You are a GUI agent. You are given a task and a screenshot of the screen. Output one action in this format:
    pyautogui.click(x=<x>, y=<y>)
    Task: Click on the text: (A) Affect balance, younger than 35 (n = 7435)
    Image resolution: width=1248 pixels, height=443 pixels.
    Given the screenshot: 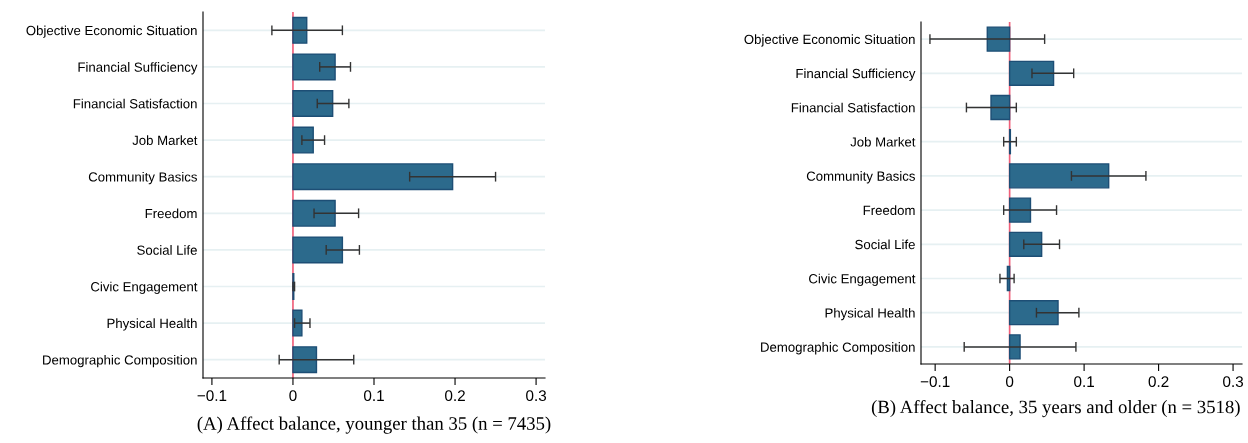 What is the action you would take?
    pyautogui.click(x=374, y=425)
    